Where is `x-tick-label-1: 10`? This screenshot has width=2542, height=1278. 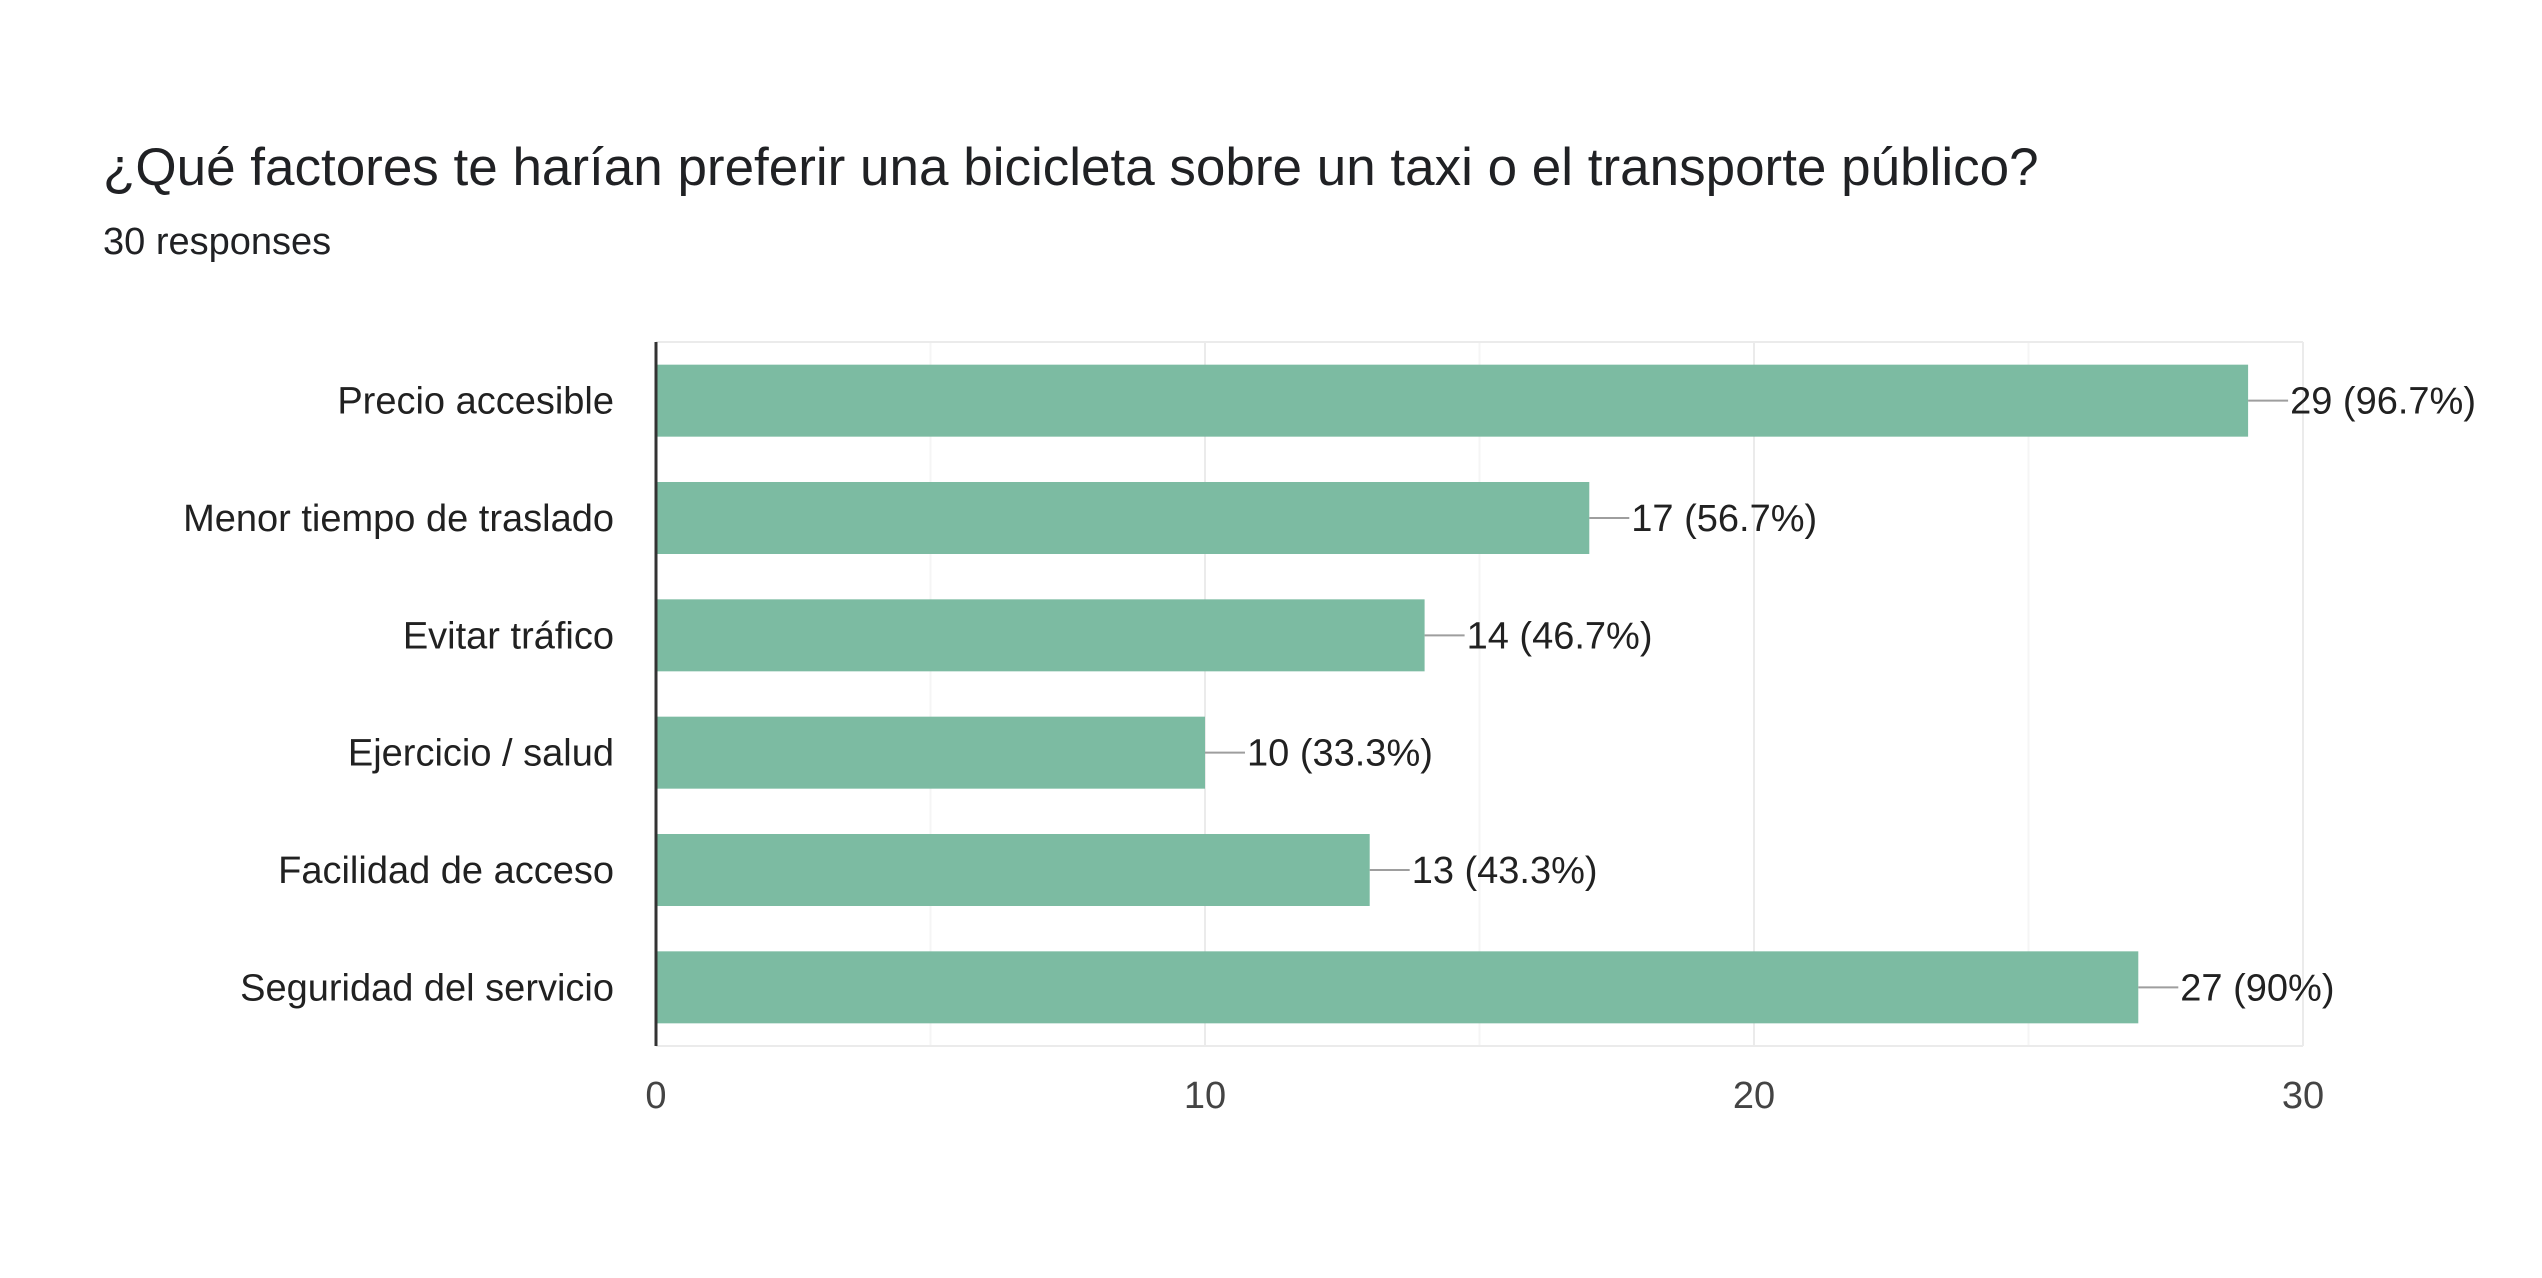 x-tick-label-1: 10 is located at coordinates (1205, 1096).